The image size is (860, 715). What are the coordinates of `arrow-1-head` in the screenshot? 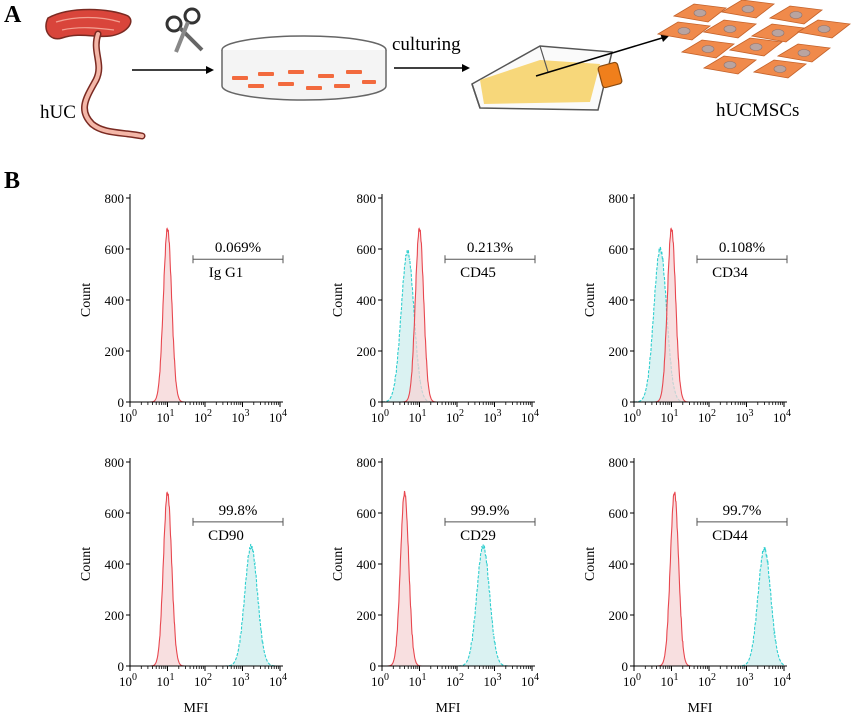 It's located at (210, 70).